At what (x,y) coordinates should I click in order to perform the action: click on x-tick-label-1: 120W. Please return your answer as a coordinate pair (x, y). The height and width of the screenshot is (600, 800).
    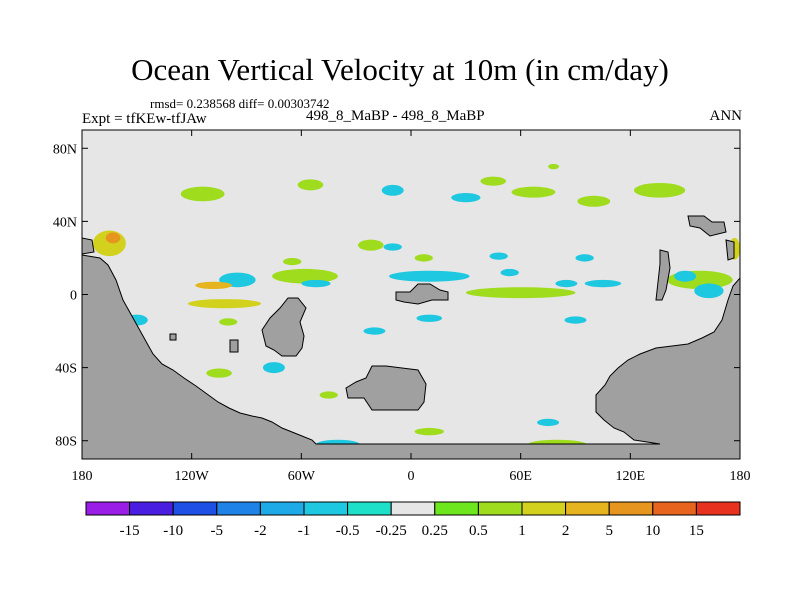
    Looking at the image, I should click on (192, 476).